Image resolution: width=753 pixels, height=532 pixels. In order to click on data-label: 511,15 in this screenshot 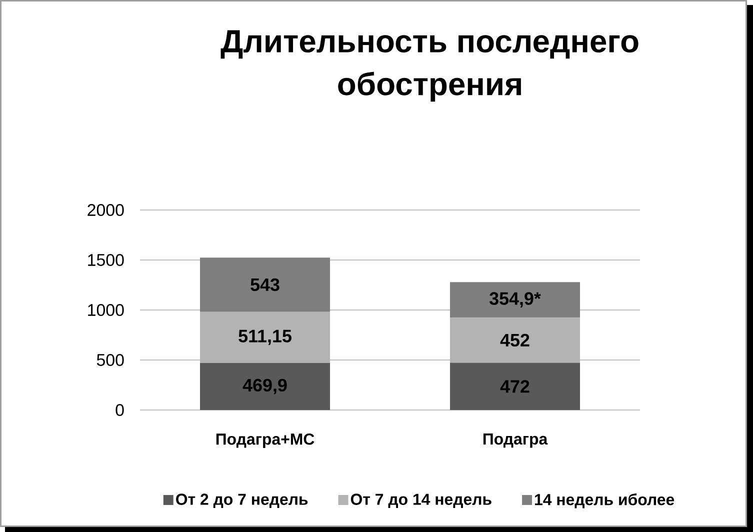, I will do `click(265, 337)`.